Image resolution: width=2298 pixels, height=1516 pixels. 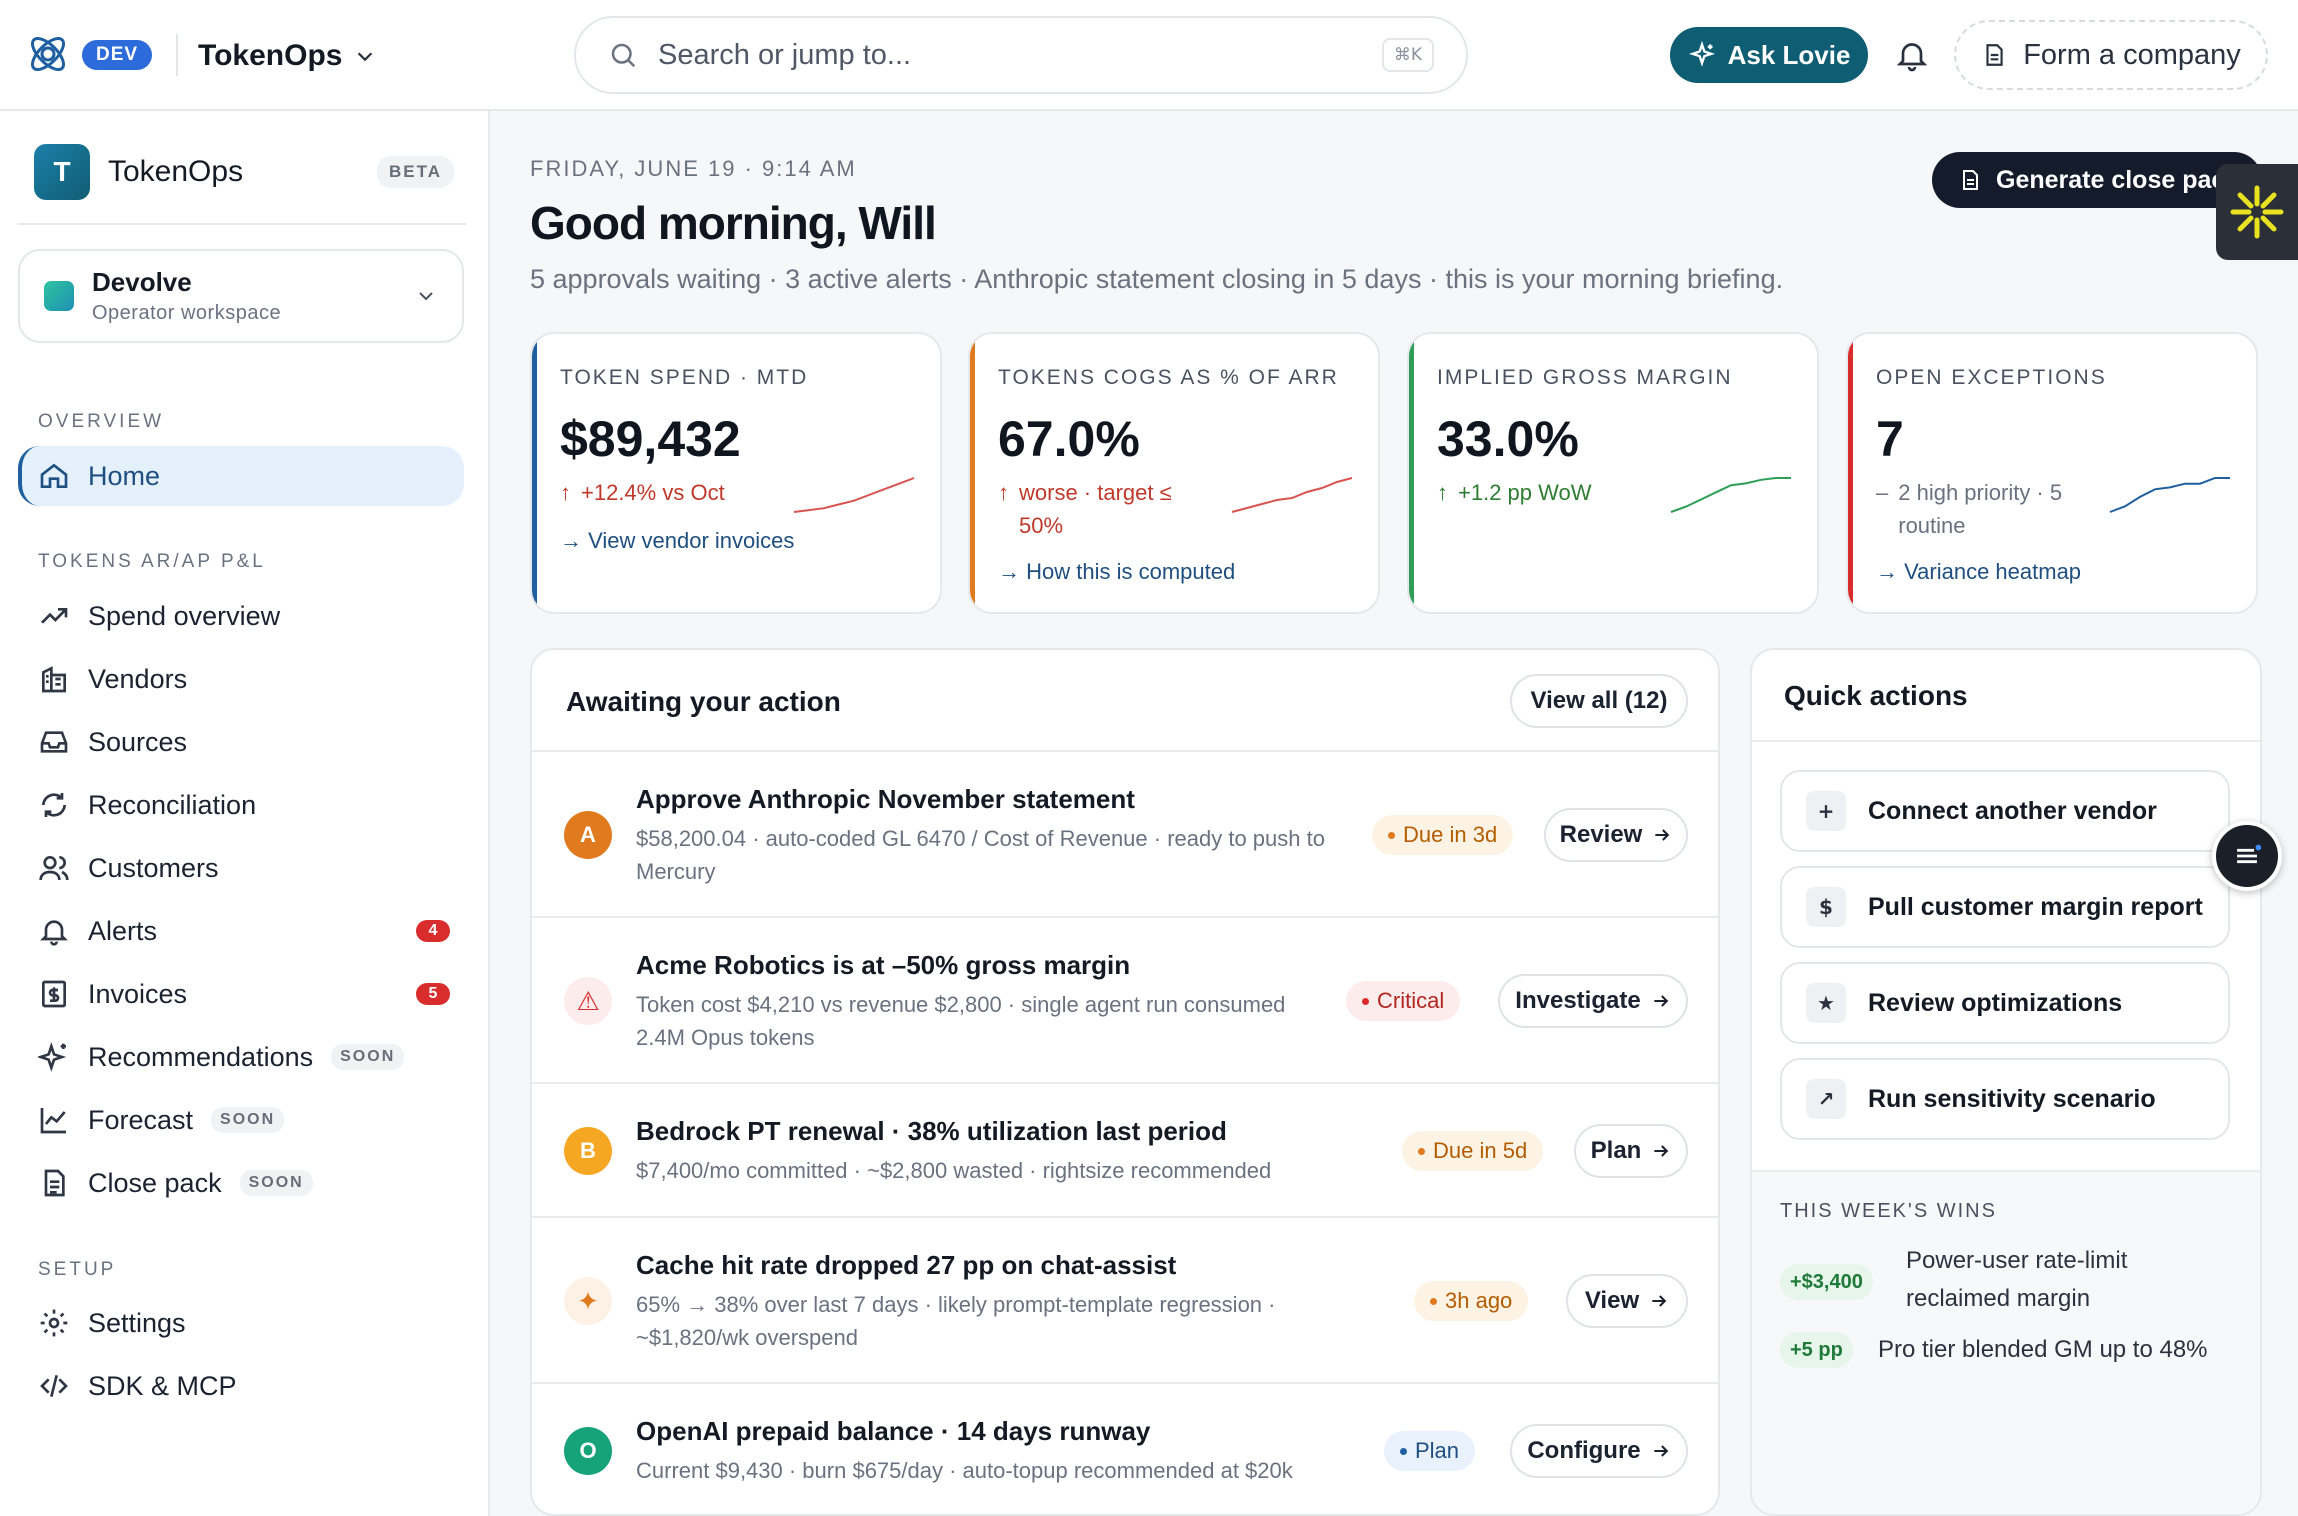 I want to click on org-logo, so click(x=59, y=296).